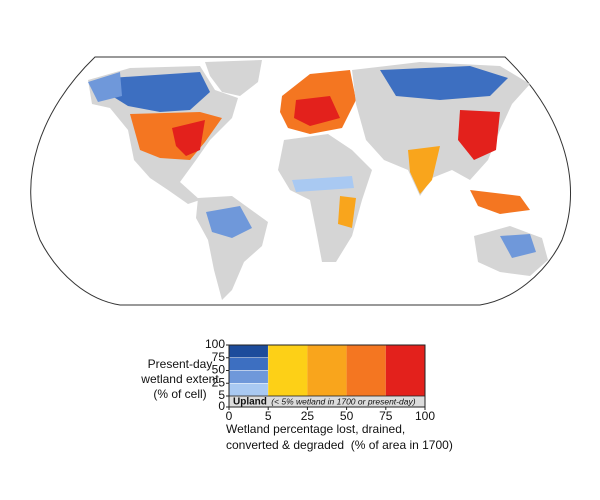 Image resolution: width=600 pixels, height=500 pixels. Describe the element at coordinates (219, 382) in the screenshot. I see `y-tick-label: 25` at that location.